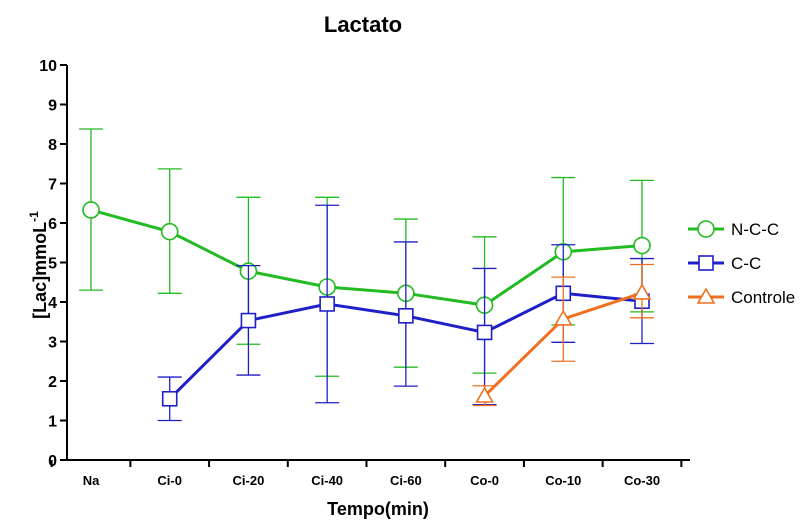 Image resolution: width=808 pixels, height=523 pixels. Describe the element at coordinates (48, 66) in the screenshot. I see `y-tick-label: 10` at that location.